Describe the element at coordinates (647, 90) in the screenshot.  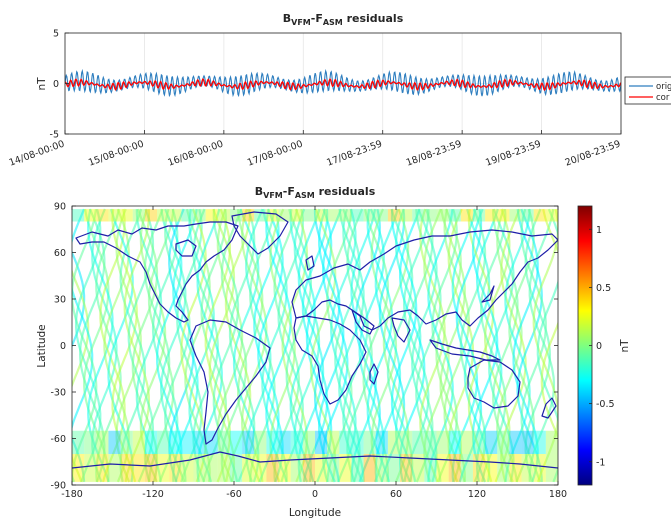
I see `legend-box` at that location.